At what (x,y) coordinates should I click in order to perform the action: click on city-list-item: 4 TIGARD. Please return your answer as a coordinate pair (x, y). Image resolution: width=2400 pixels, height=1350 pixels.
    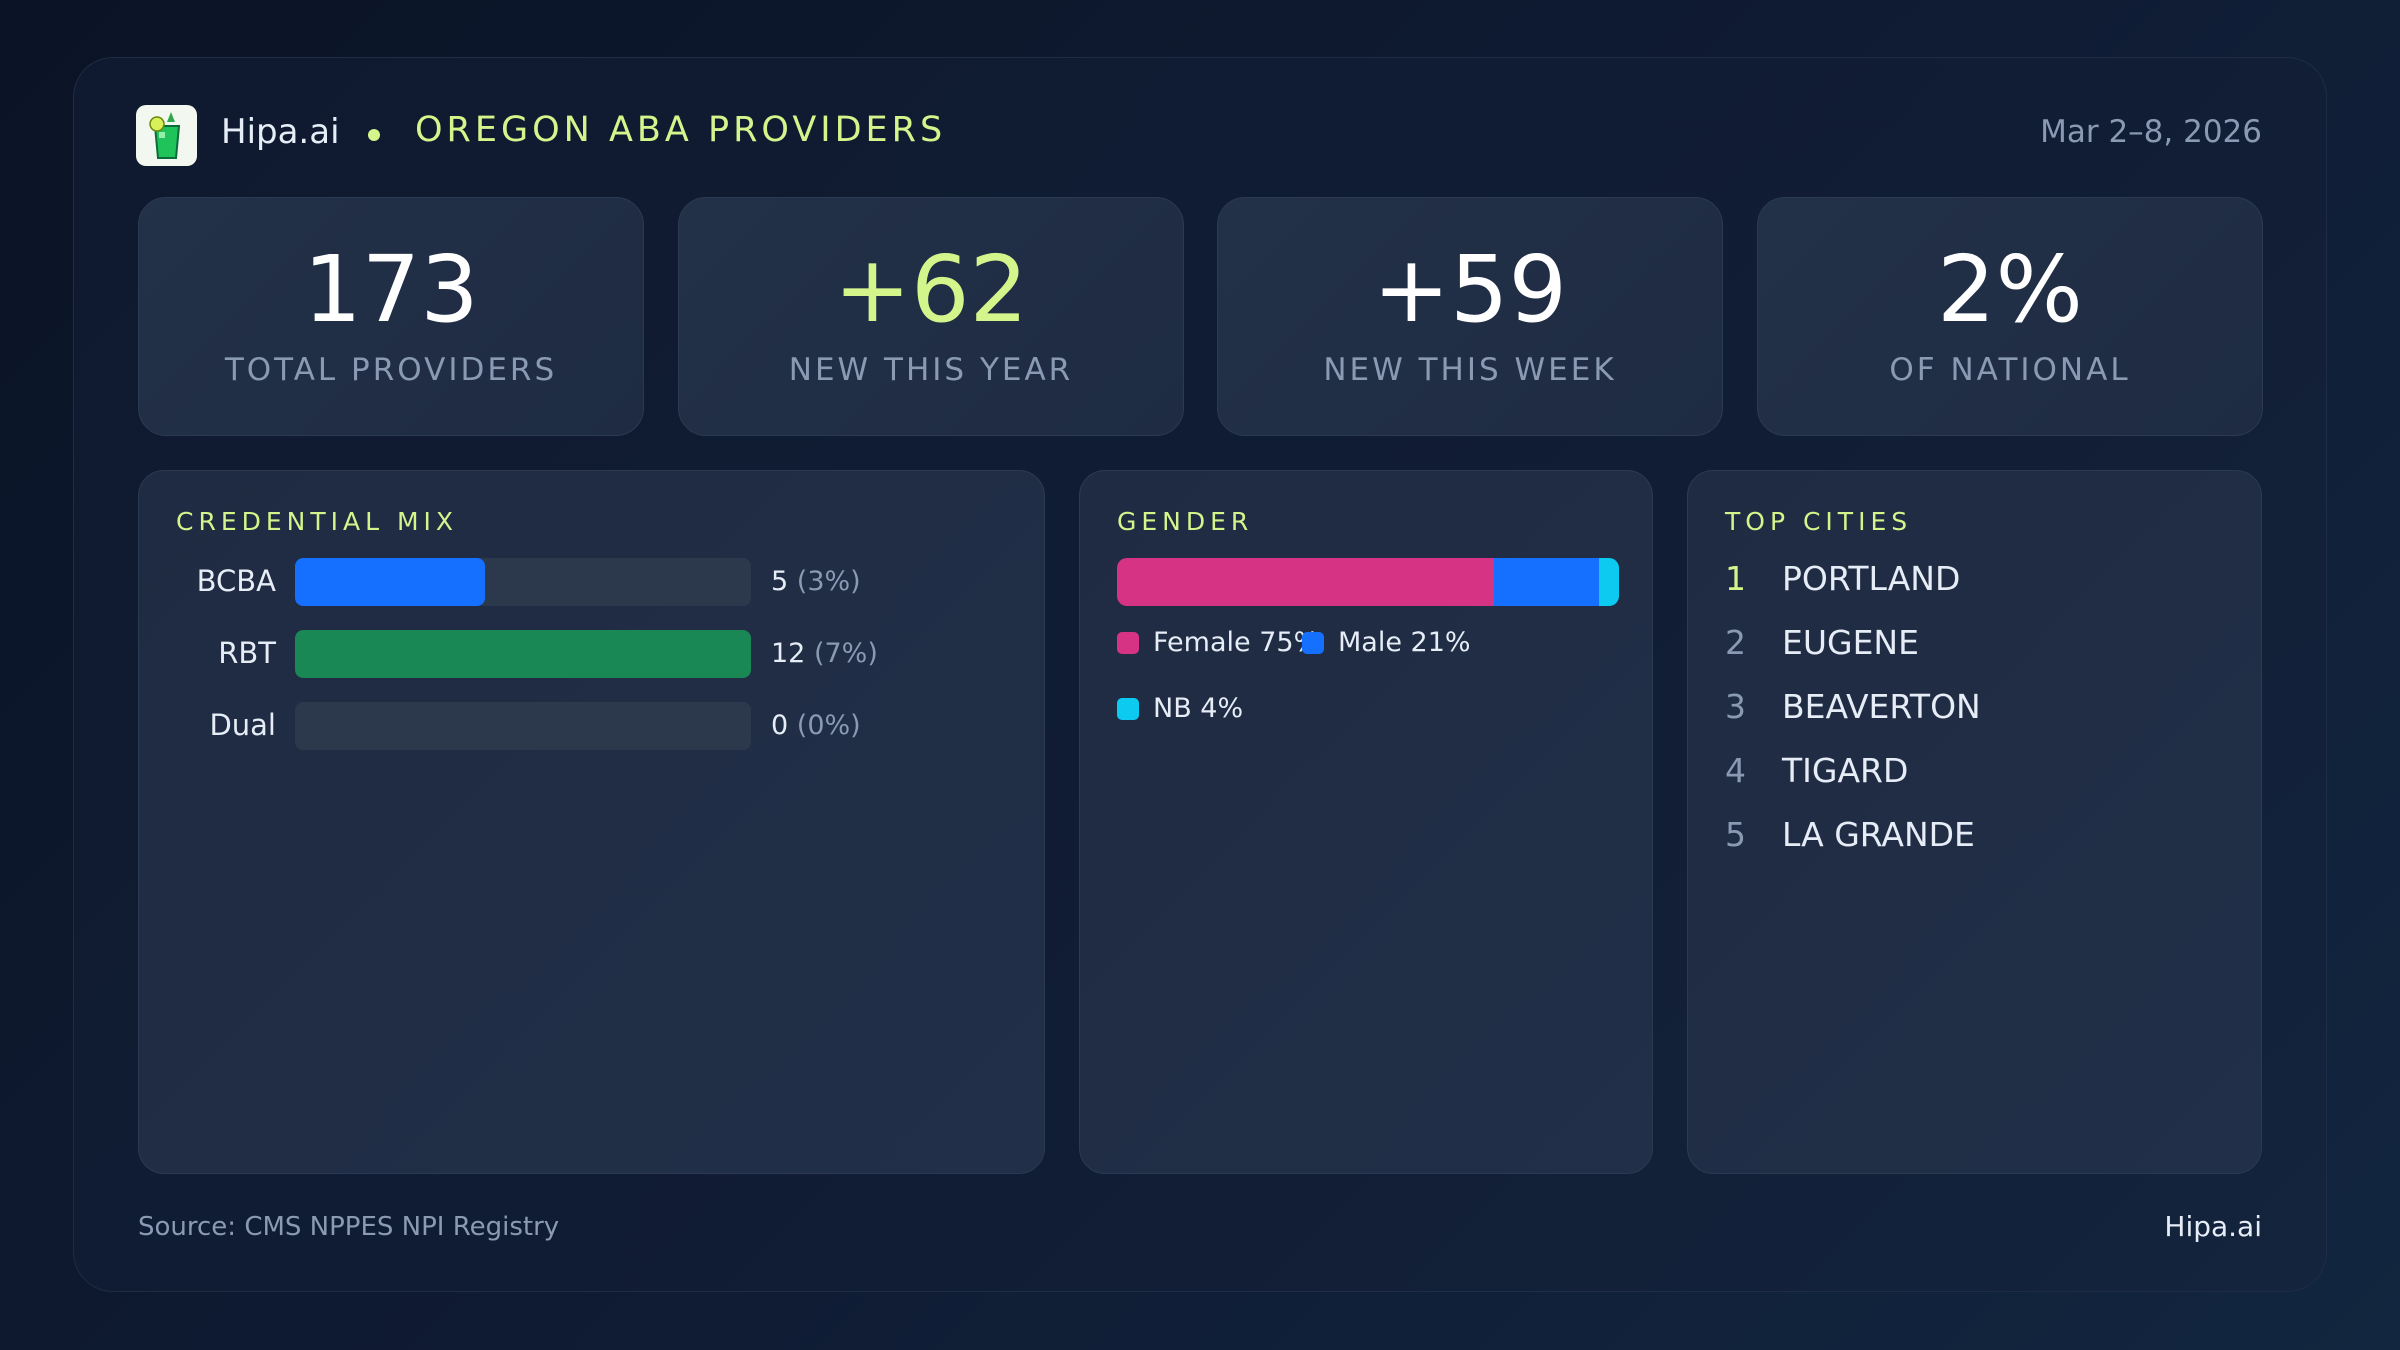
    Looking at the image, I should click on (1816, 770).